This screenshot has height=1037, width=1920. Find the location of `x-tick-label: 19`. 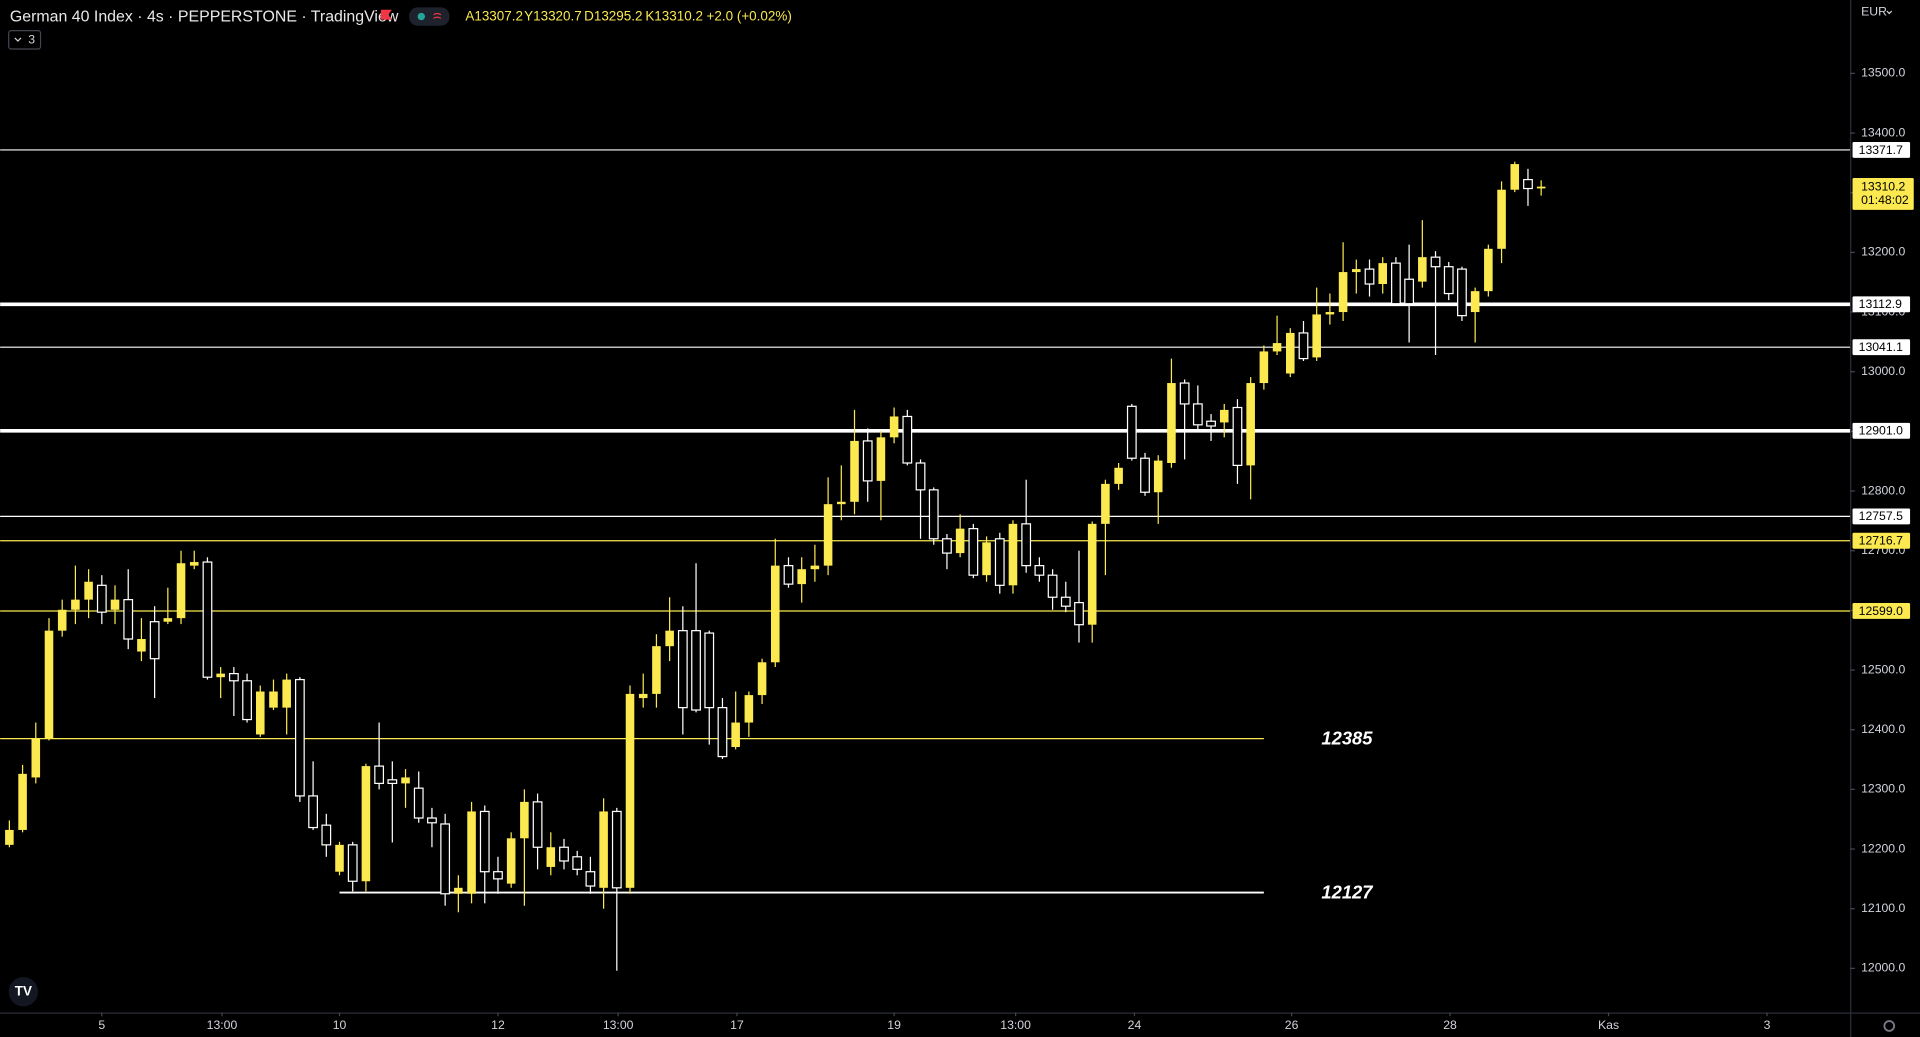

x-tick-label: 19 is located at coordinates (894, 1025).